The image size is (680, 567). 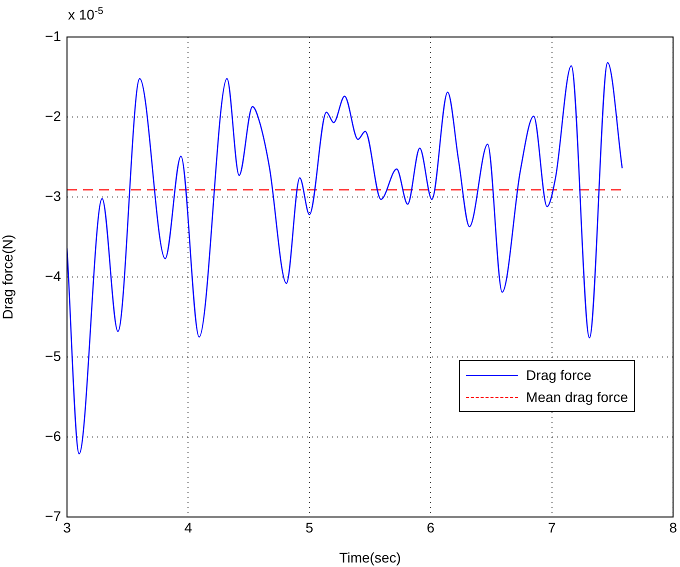 I want to click on y-tick-label: −2, so click(x=53, y=116).